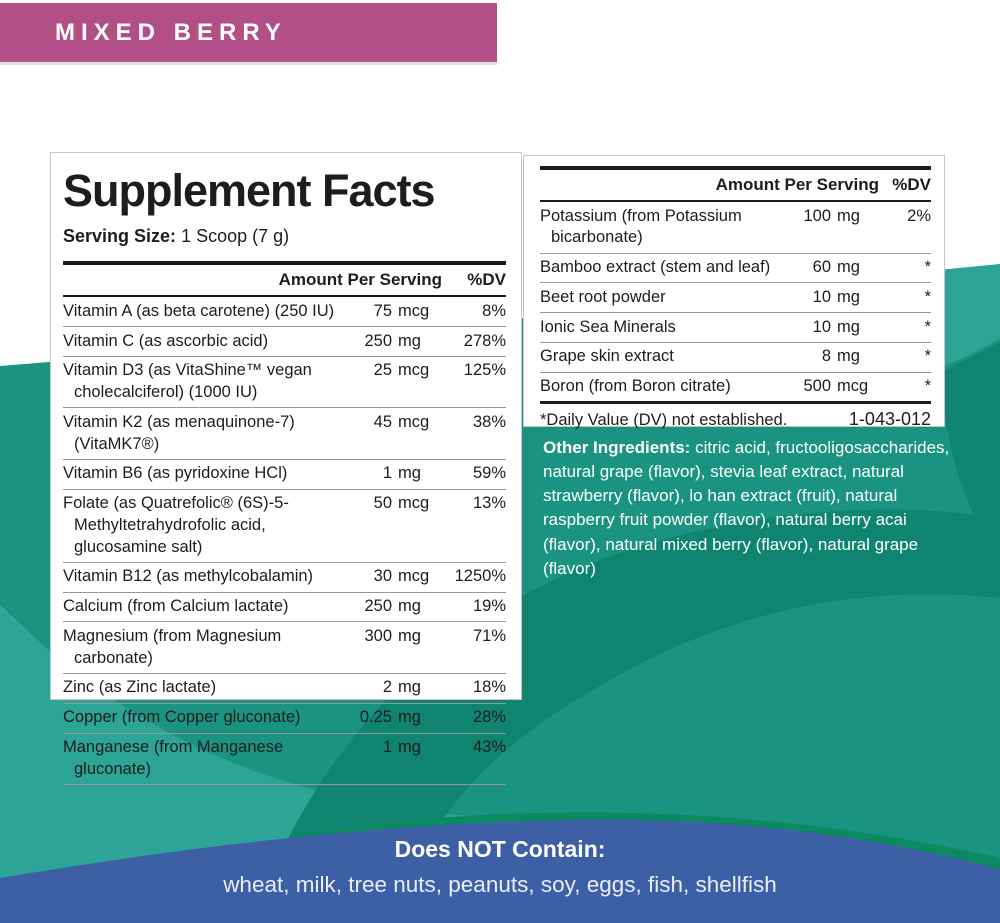 The height and width of the screenshot is (923, 1000). I want to click on dark-teal-corner-wedge, so click(969, 446).